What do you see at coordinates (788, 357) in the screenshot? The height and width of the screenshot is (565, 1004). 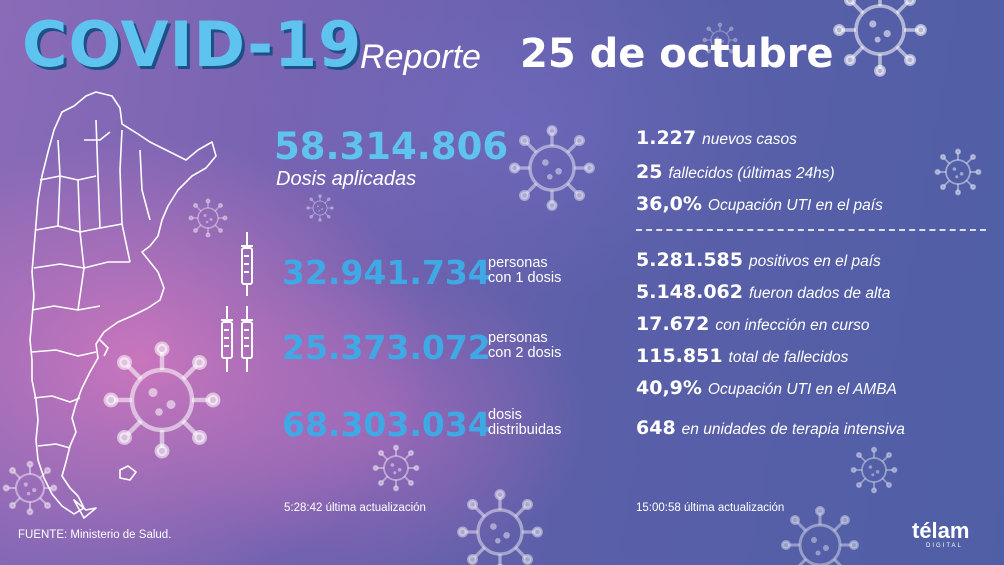 I see `stat-label: total de fallecidos` at bounding box center [788, 357].